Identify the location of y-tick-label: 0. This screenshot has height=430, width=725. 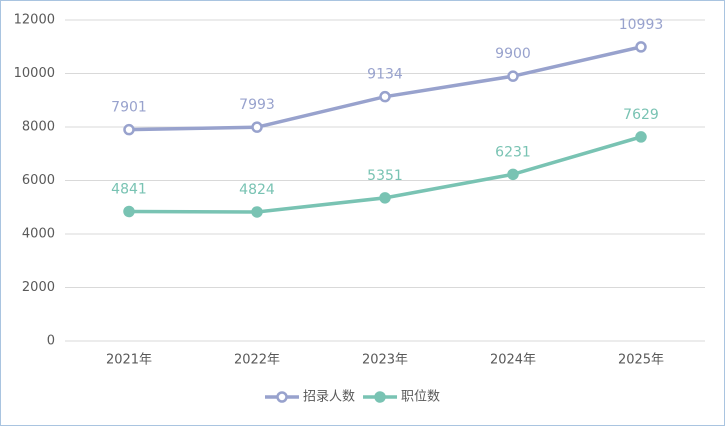
(51, 341).